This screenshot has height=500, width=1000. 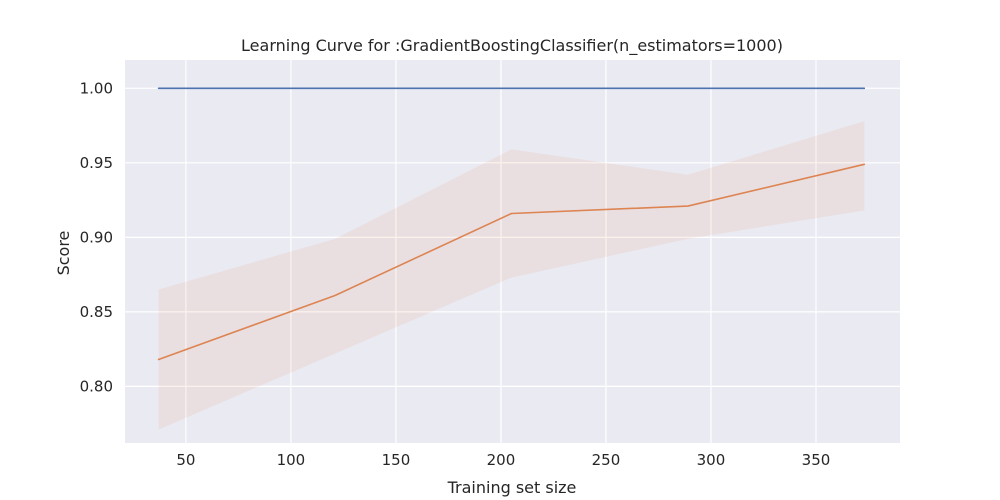 What do you see at coordinates (96, 163) in the screenshot?
I see `y-tick-label: 0.95` at bounding box center [96, 163].